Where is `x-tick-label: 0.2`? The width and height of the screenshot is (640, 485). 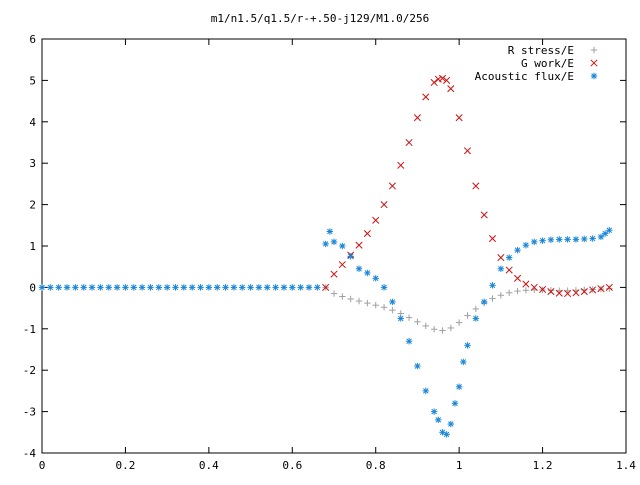 x-tick-label: 0.2 is located at coordinates (125, 465).